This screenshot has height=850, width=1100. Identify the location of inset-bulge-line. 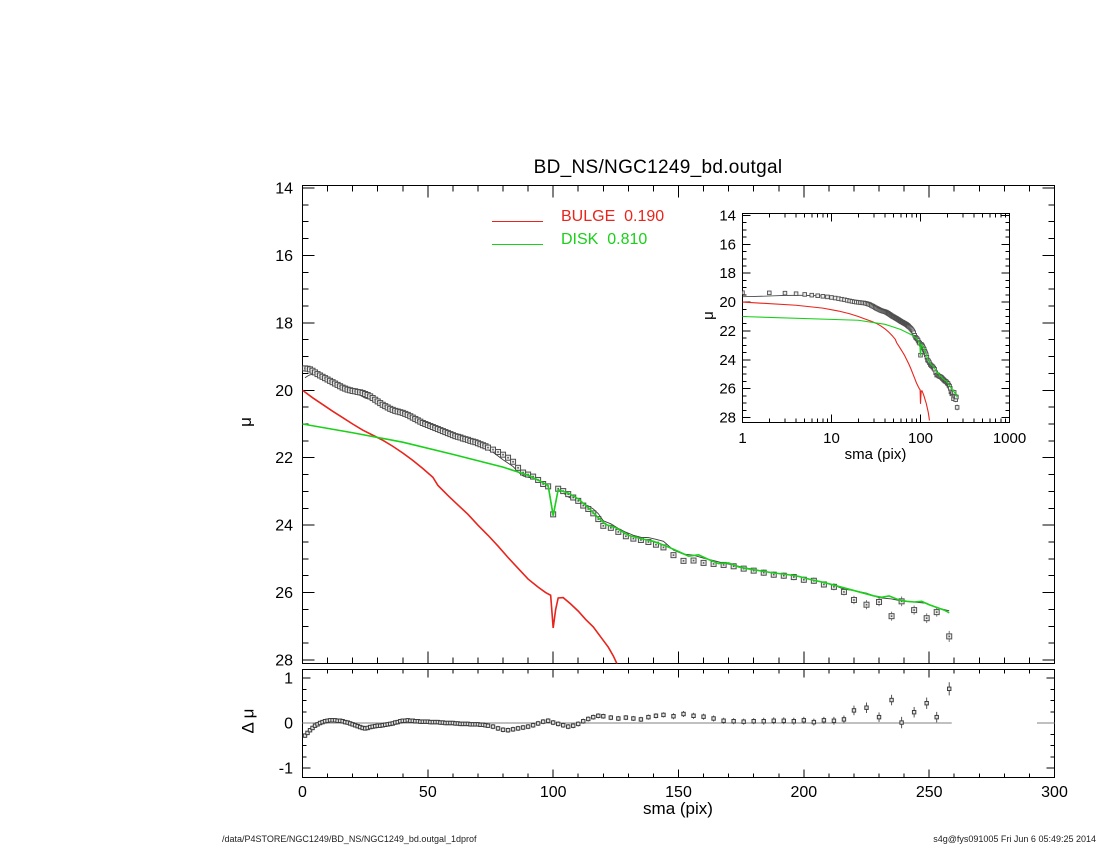
(836, 361).